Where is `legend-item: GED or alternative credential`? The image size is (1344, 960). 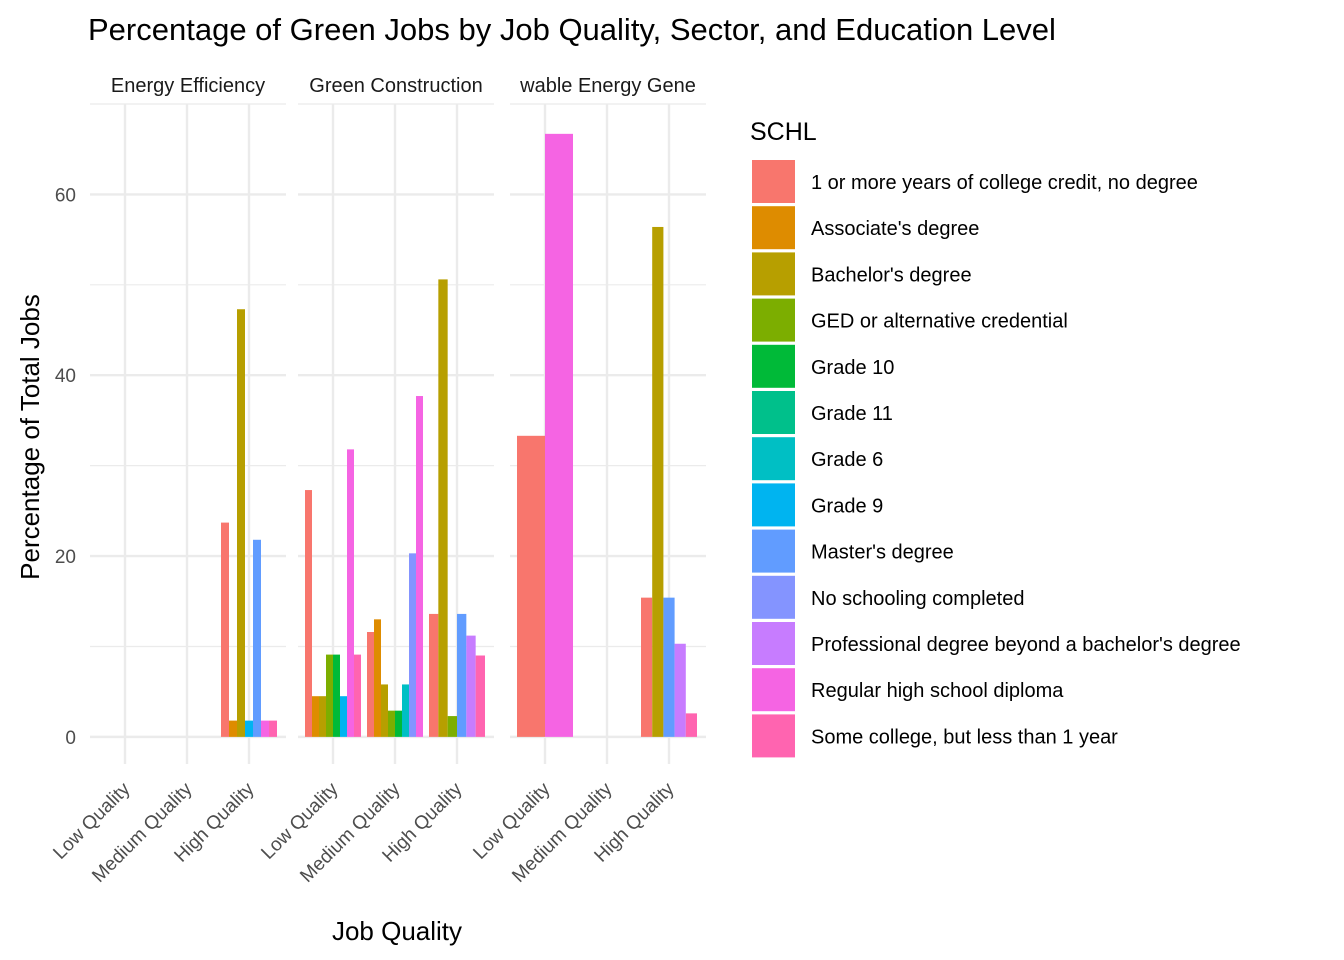
legend-item: GED or alternative credential is located at coordinates (910, 320).